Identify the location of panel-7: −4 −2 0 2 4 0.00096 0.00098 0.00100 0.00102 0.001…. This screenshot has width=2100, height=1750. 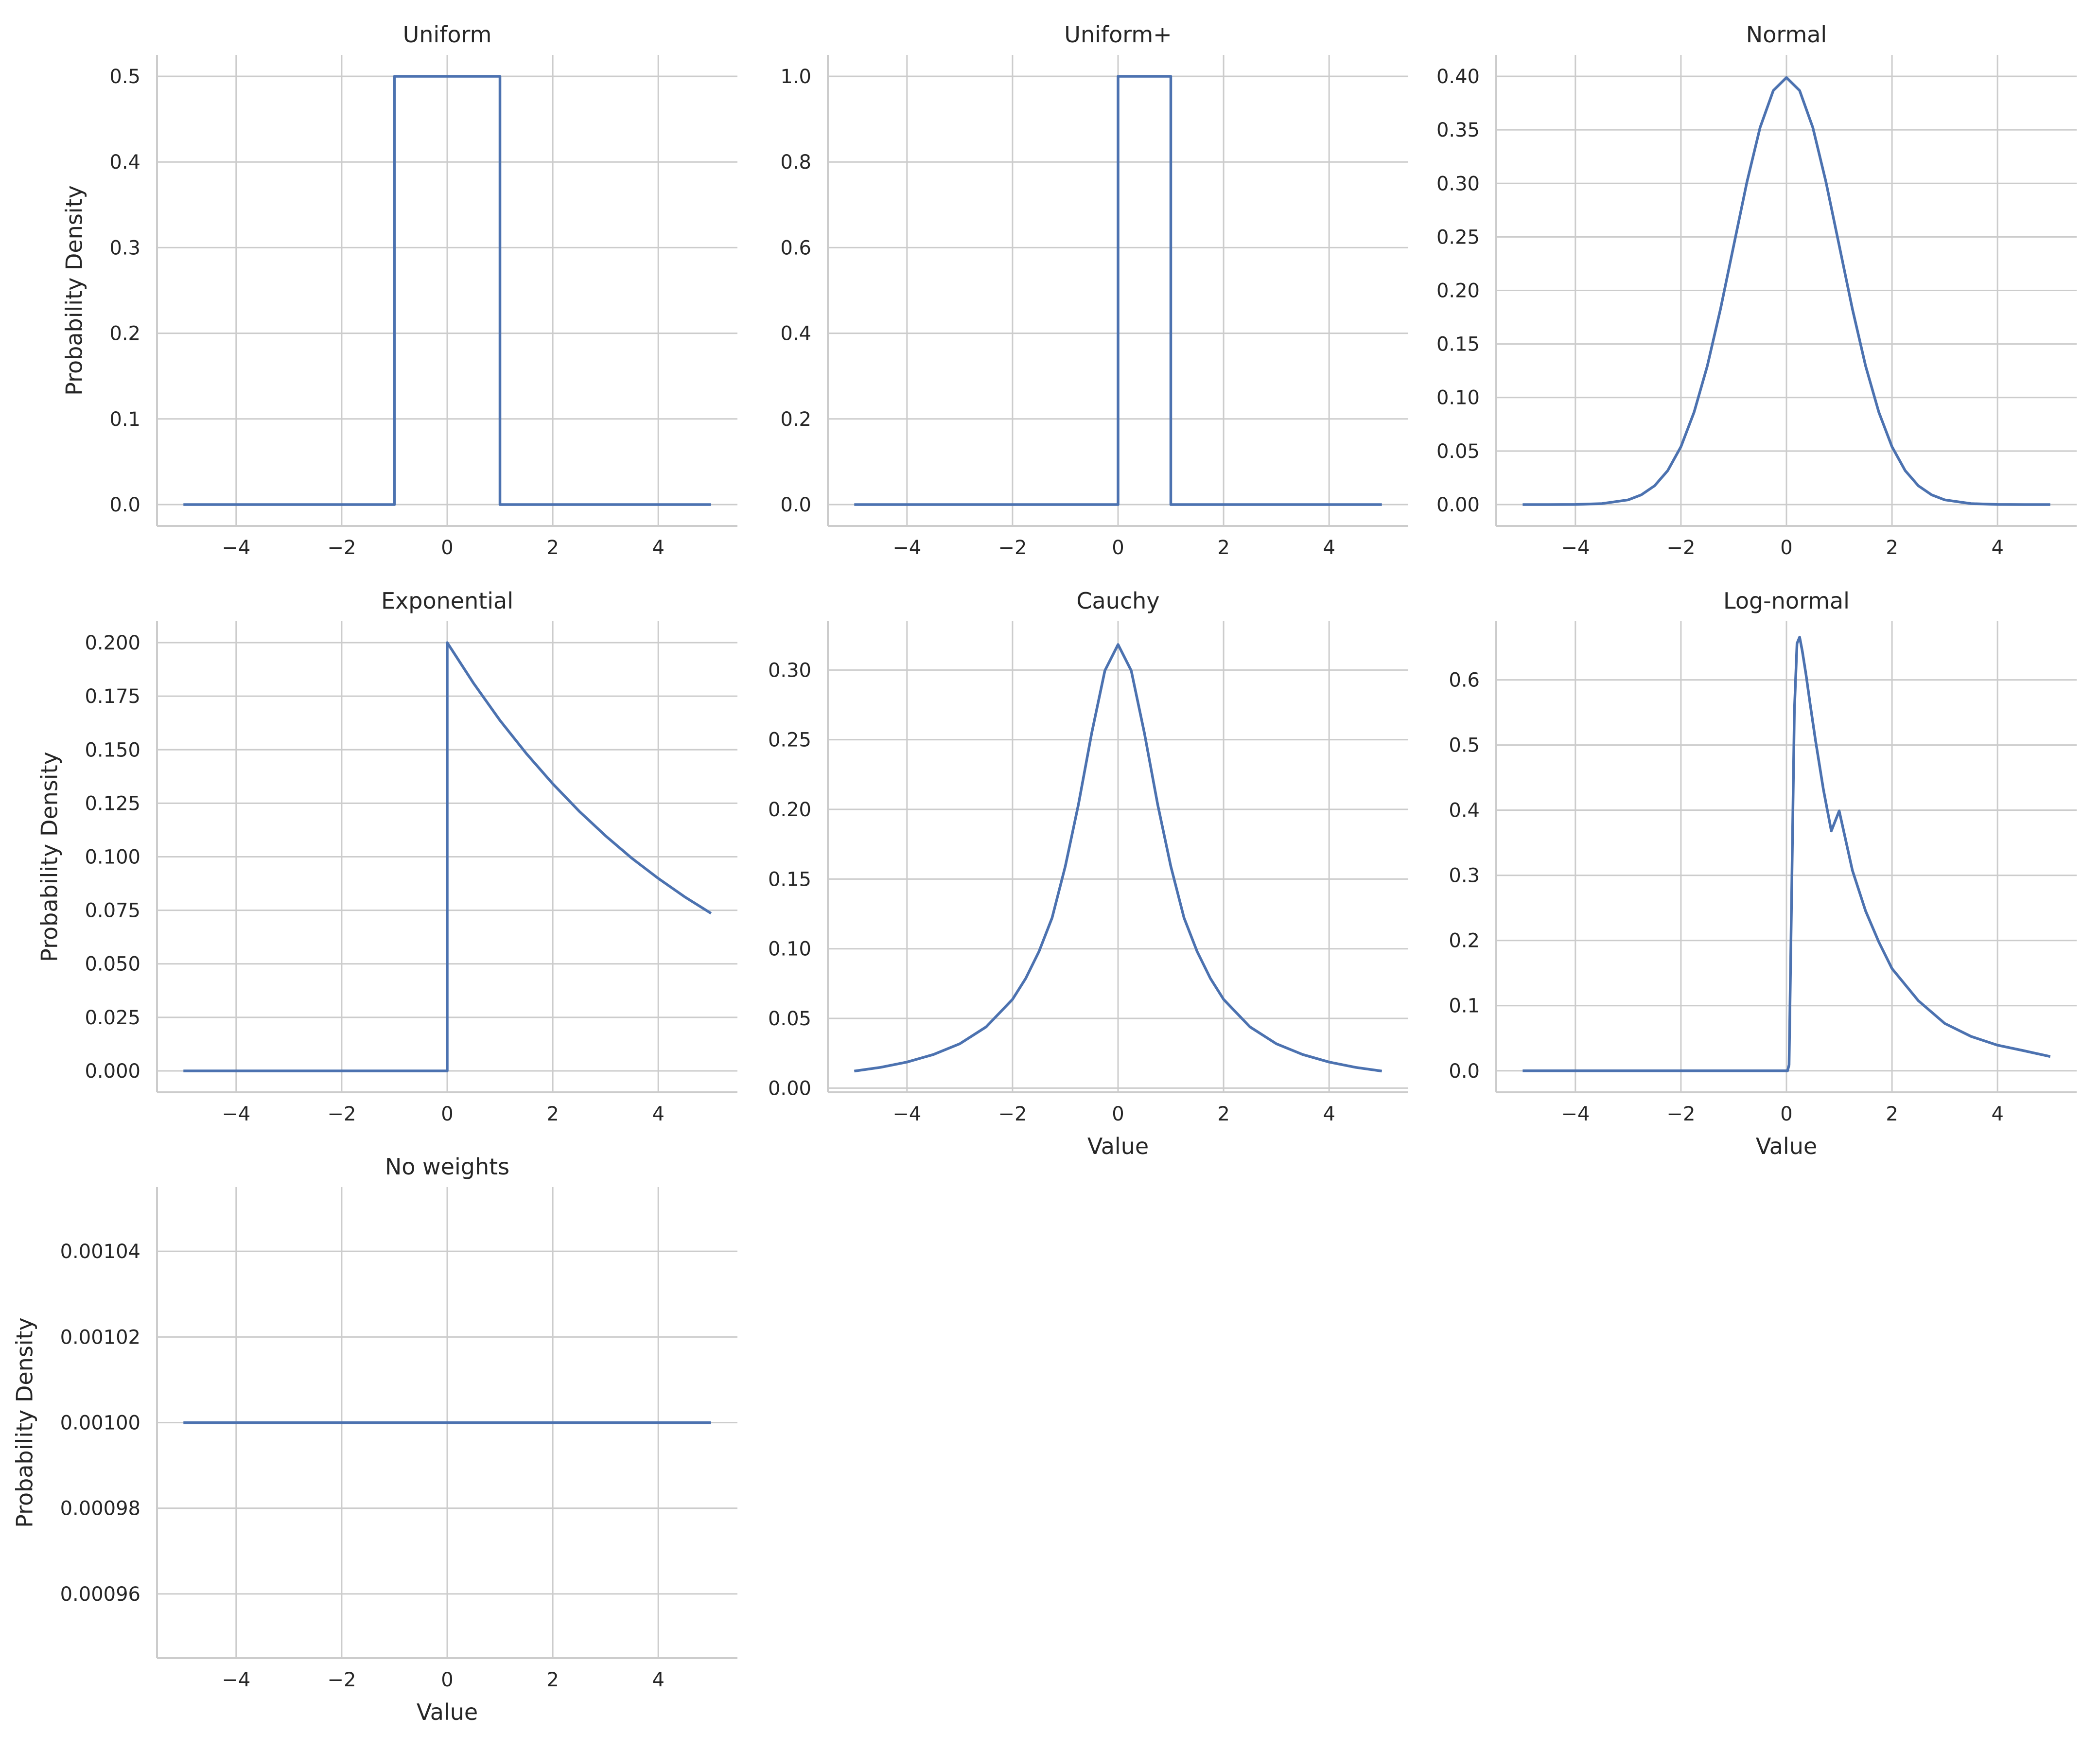
(374, 1439).